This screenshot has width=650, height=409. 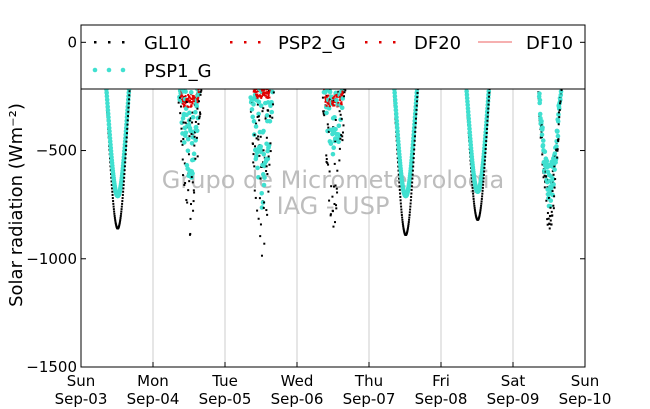 I want to click on x-tick-label-date: Sep-08, so click(x=441, y=399).